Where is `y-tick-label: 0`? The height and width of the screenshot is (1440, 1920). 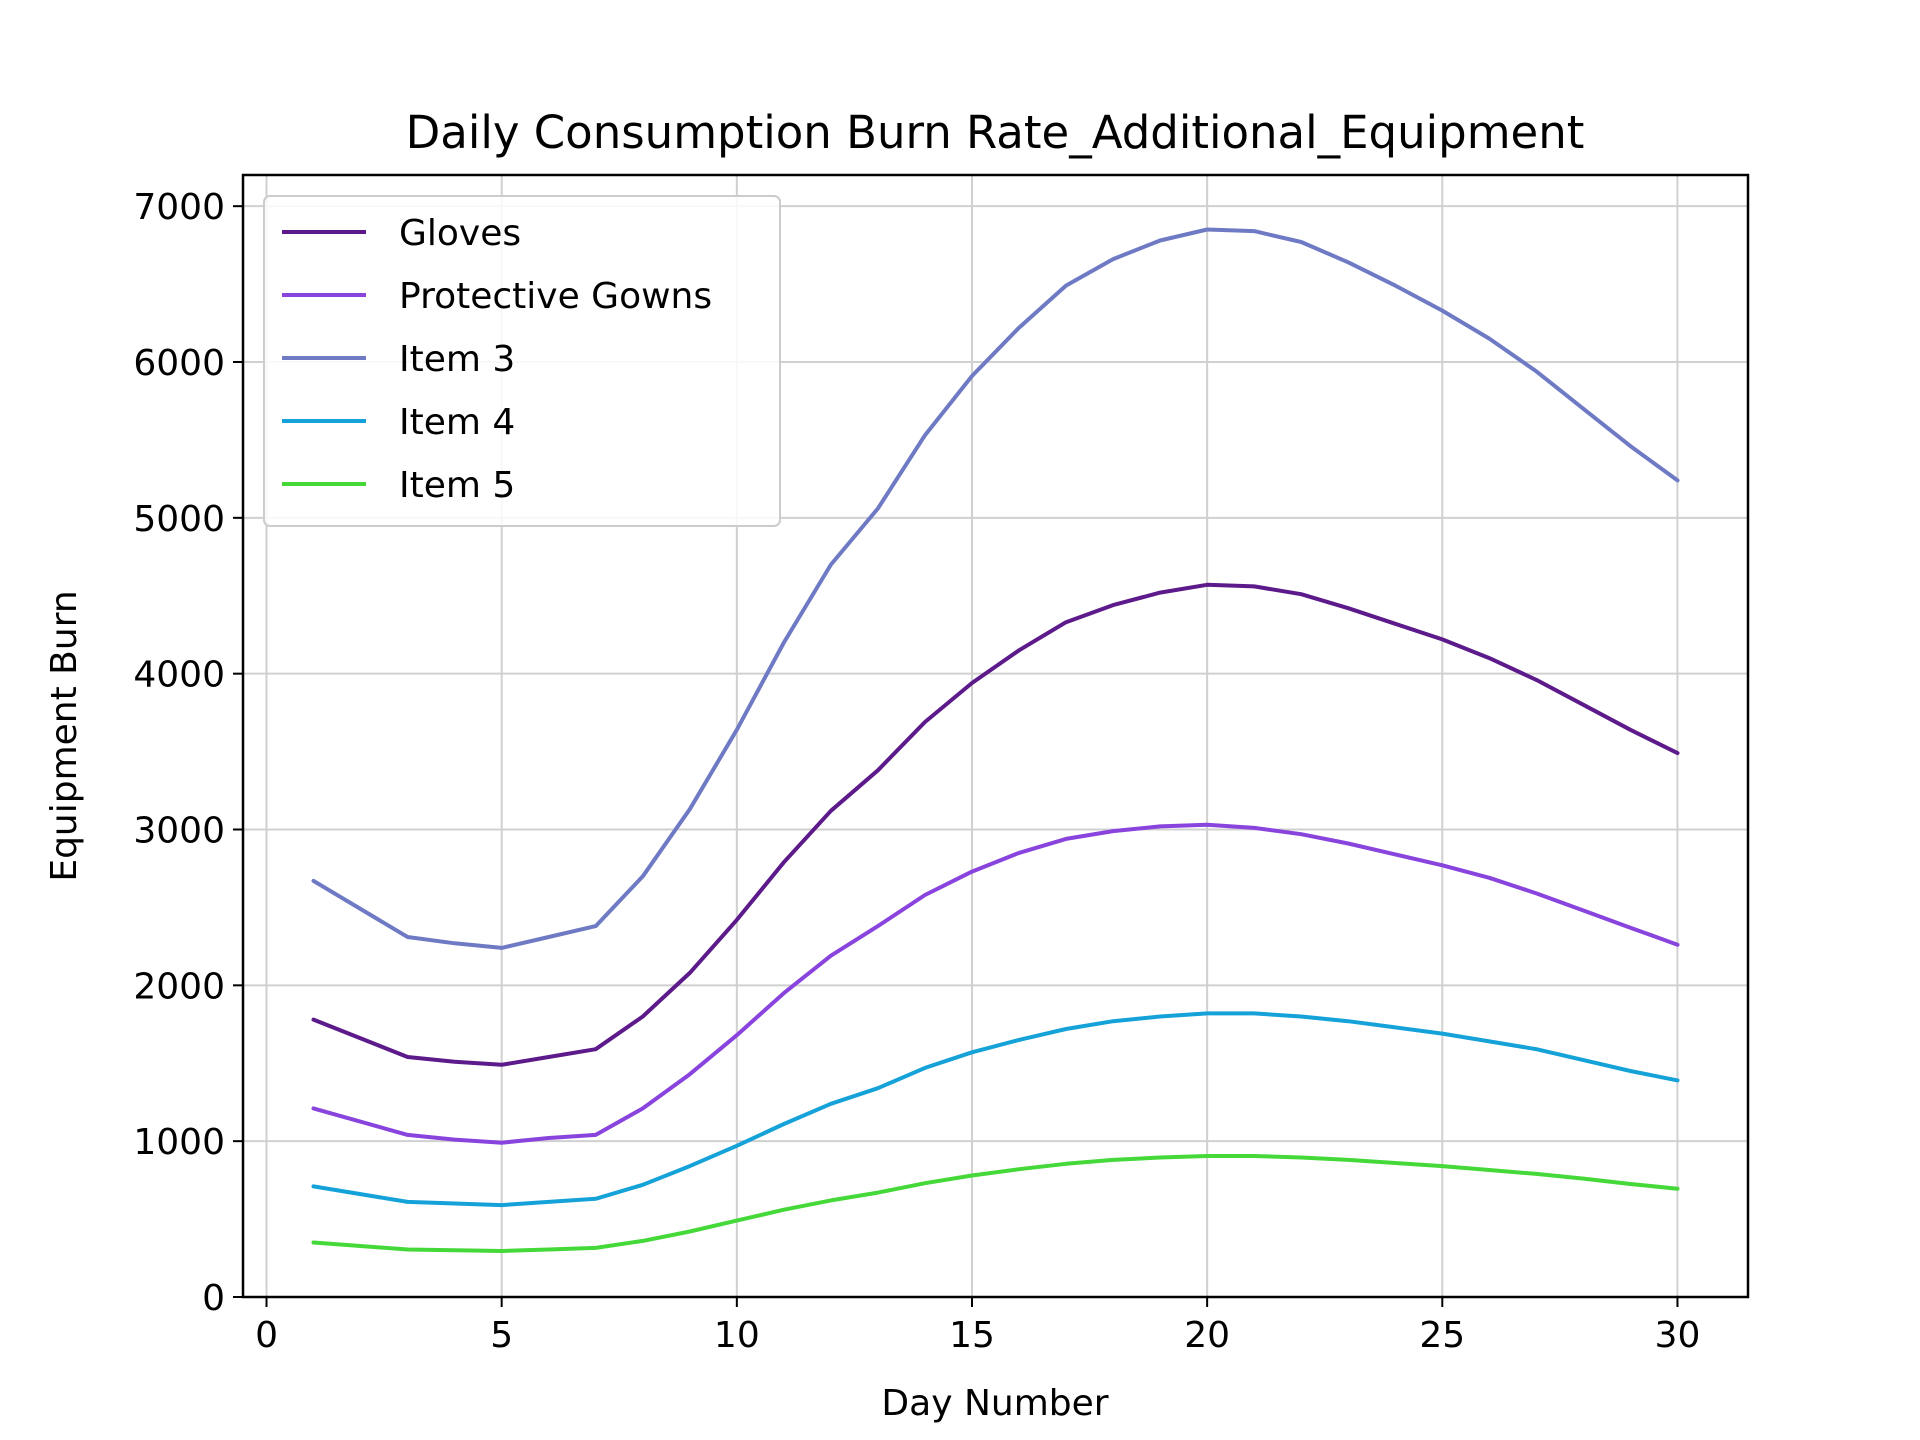
y-tick-label: 0 is located at coordinates (213, 1298).